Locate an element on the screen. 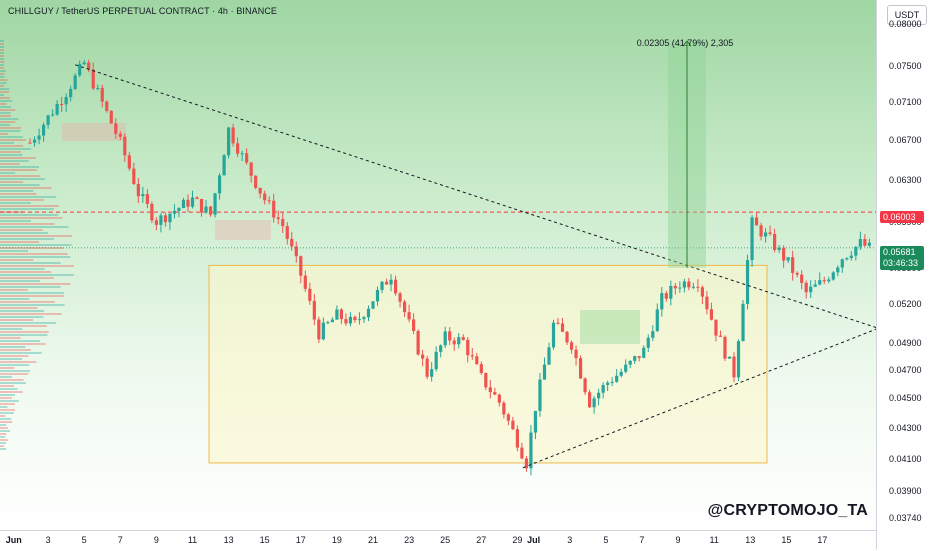  x-tick-label: 29 is located at coordinates (517, 540).